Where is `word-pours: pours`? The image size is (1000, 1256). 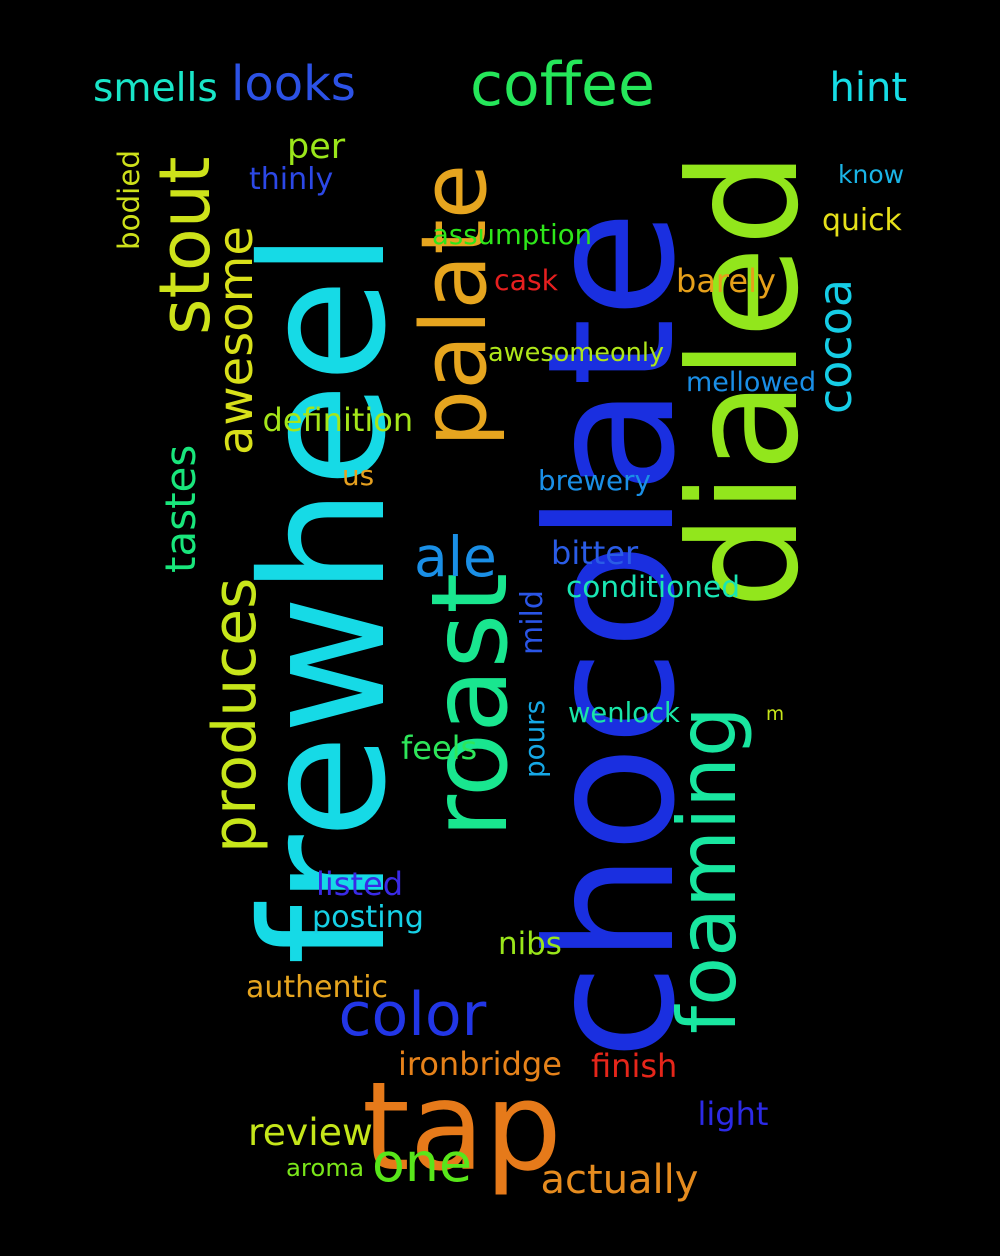
word-pours: pours is located at coordinates (535, 739).